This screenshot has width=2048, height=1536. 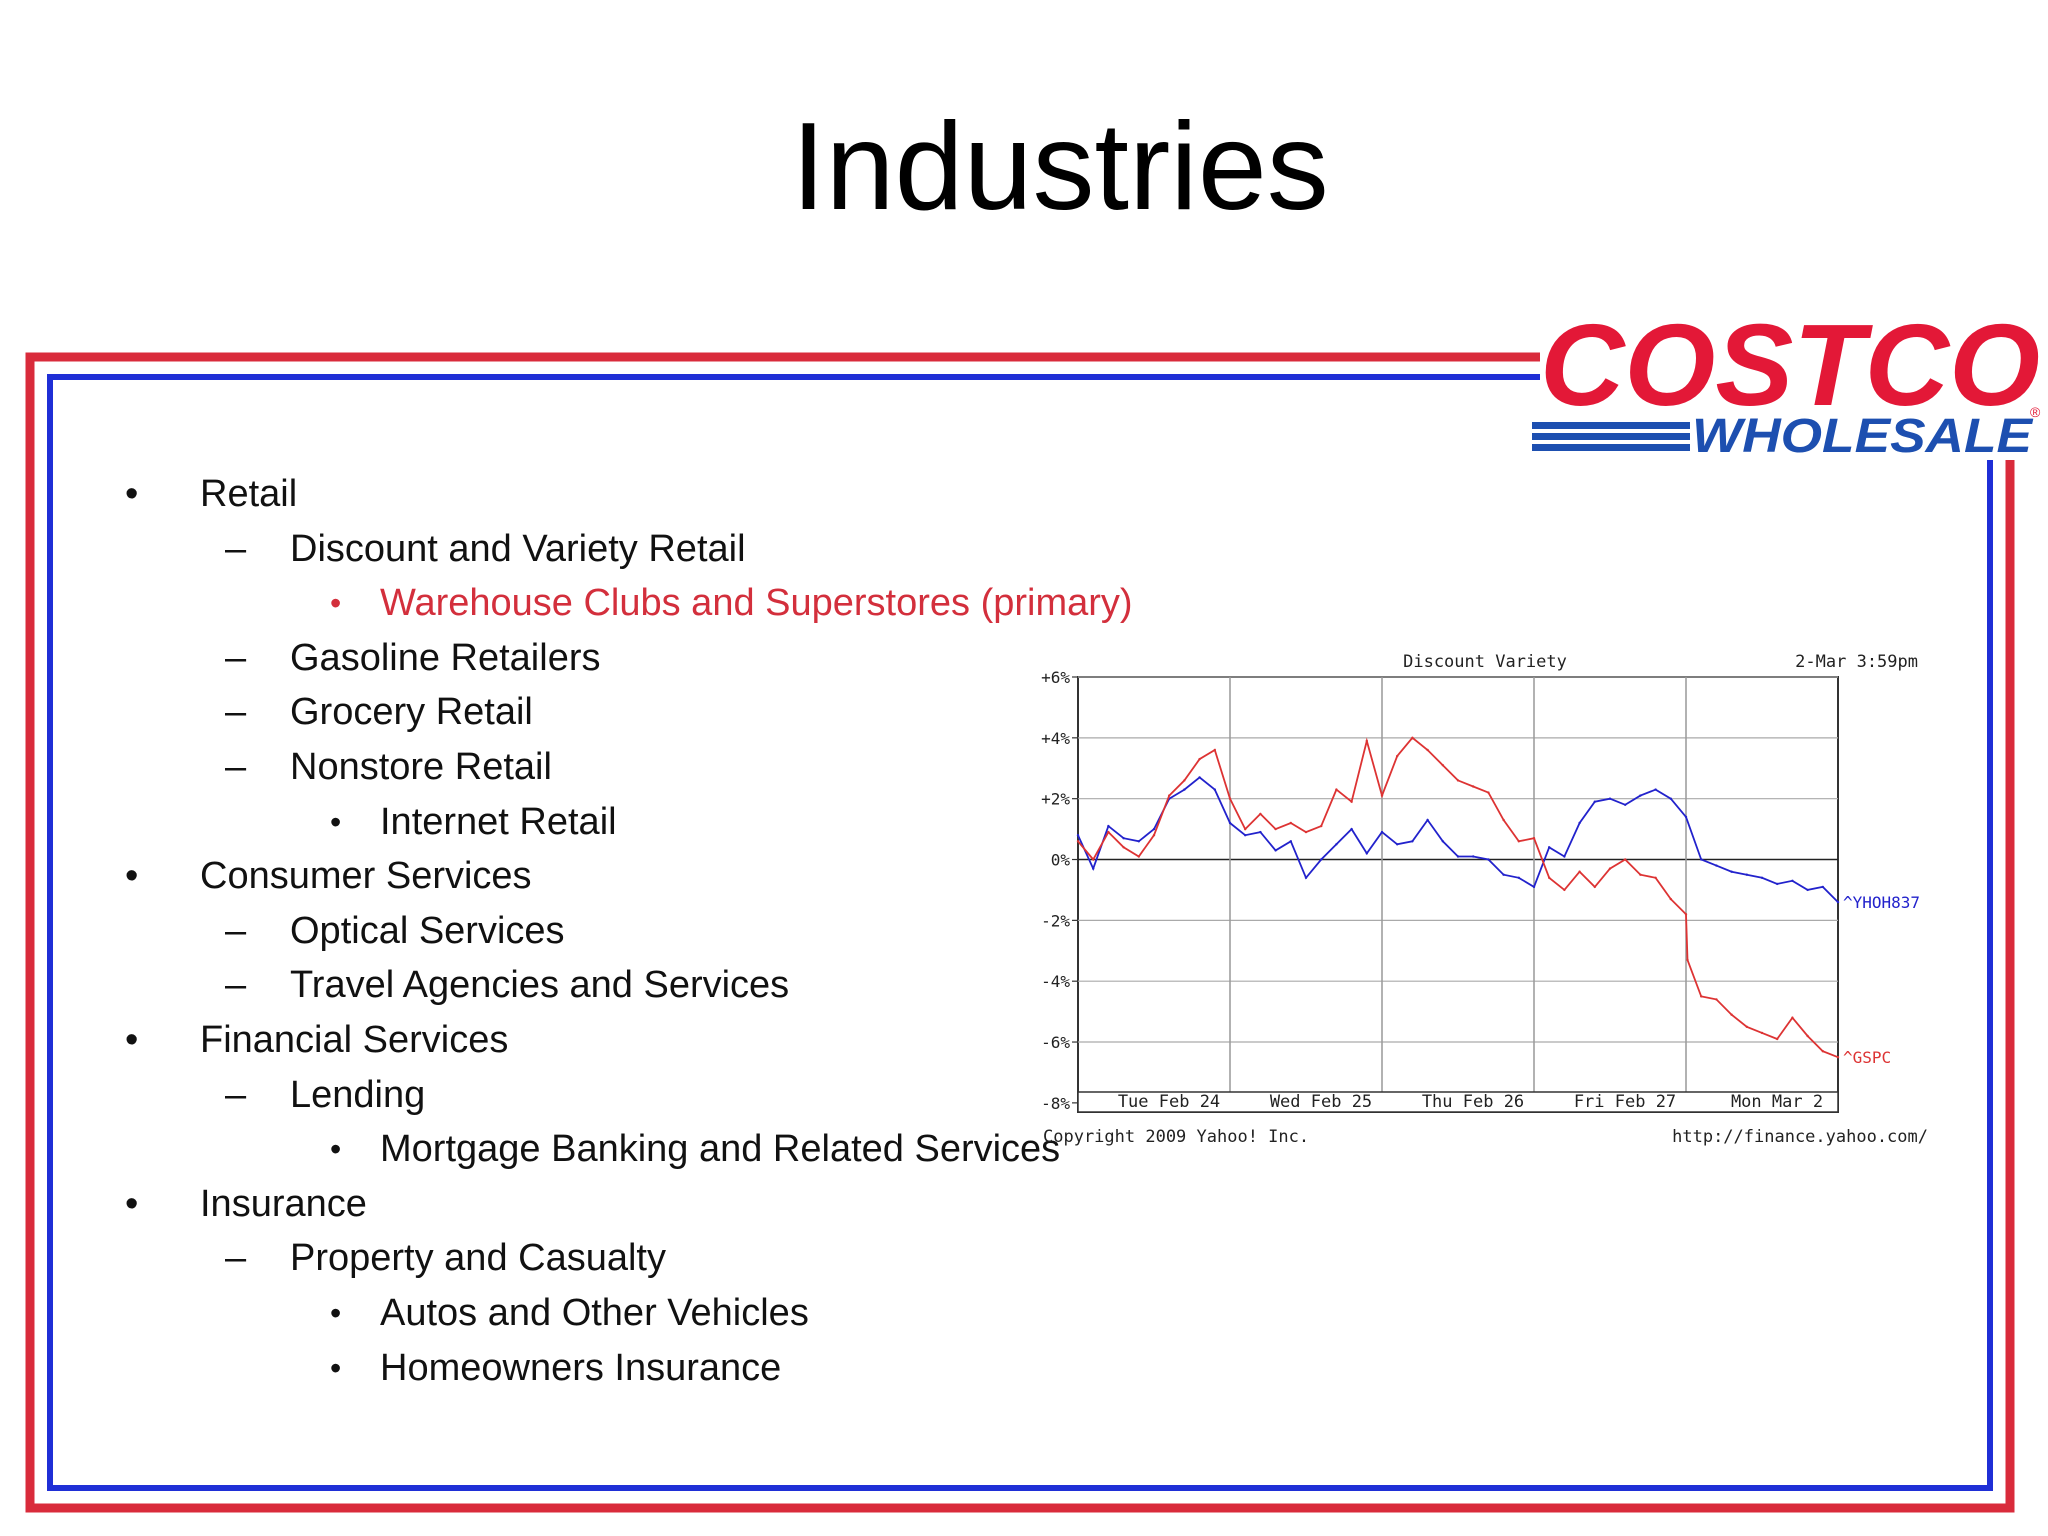 What do you see at coordinates (283, 1203) in the screenshot?
I see `bullet-text: Insurance` at bounding box center [283, 1203].